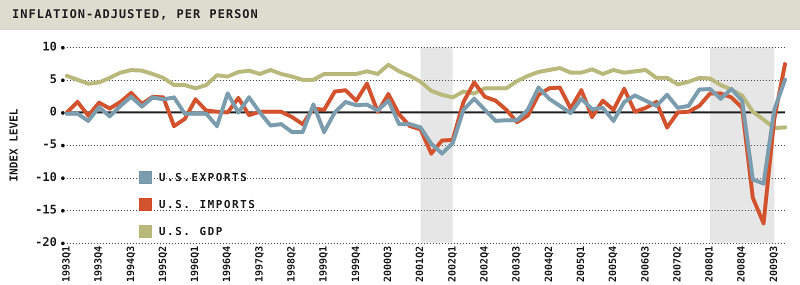 This screenshot has width=800, height=285. What do you see at coordinates (388, 264) in the screenshot?
I see `x-tick-label: 2000Q3` at bounding box center [388, 264].